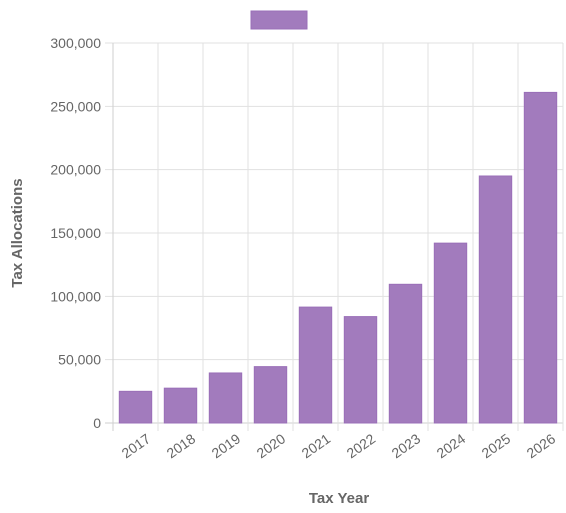  Describe the element at coordinates (97, 423) in the screenshot. I see `y-tick-label: 0` at that location.